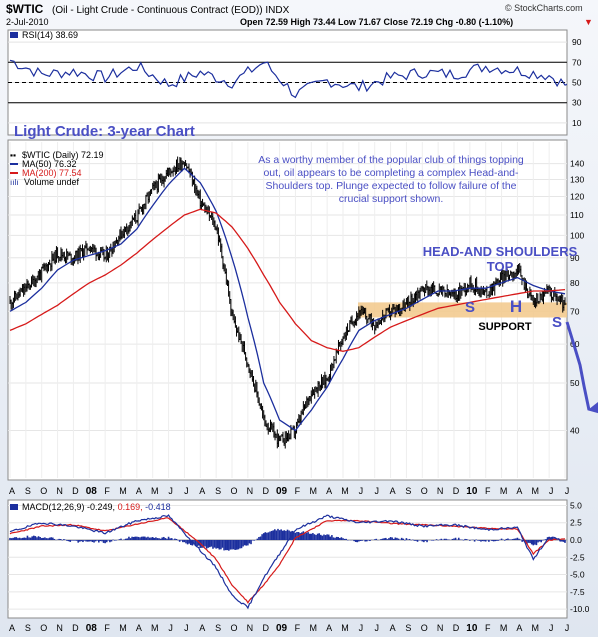  I want to click on macd-legend-hist: -0.418, so click(158, 507).